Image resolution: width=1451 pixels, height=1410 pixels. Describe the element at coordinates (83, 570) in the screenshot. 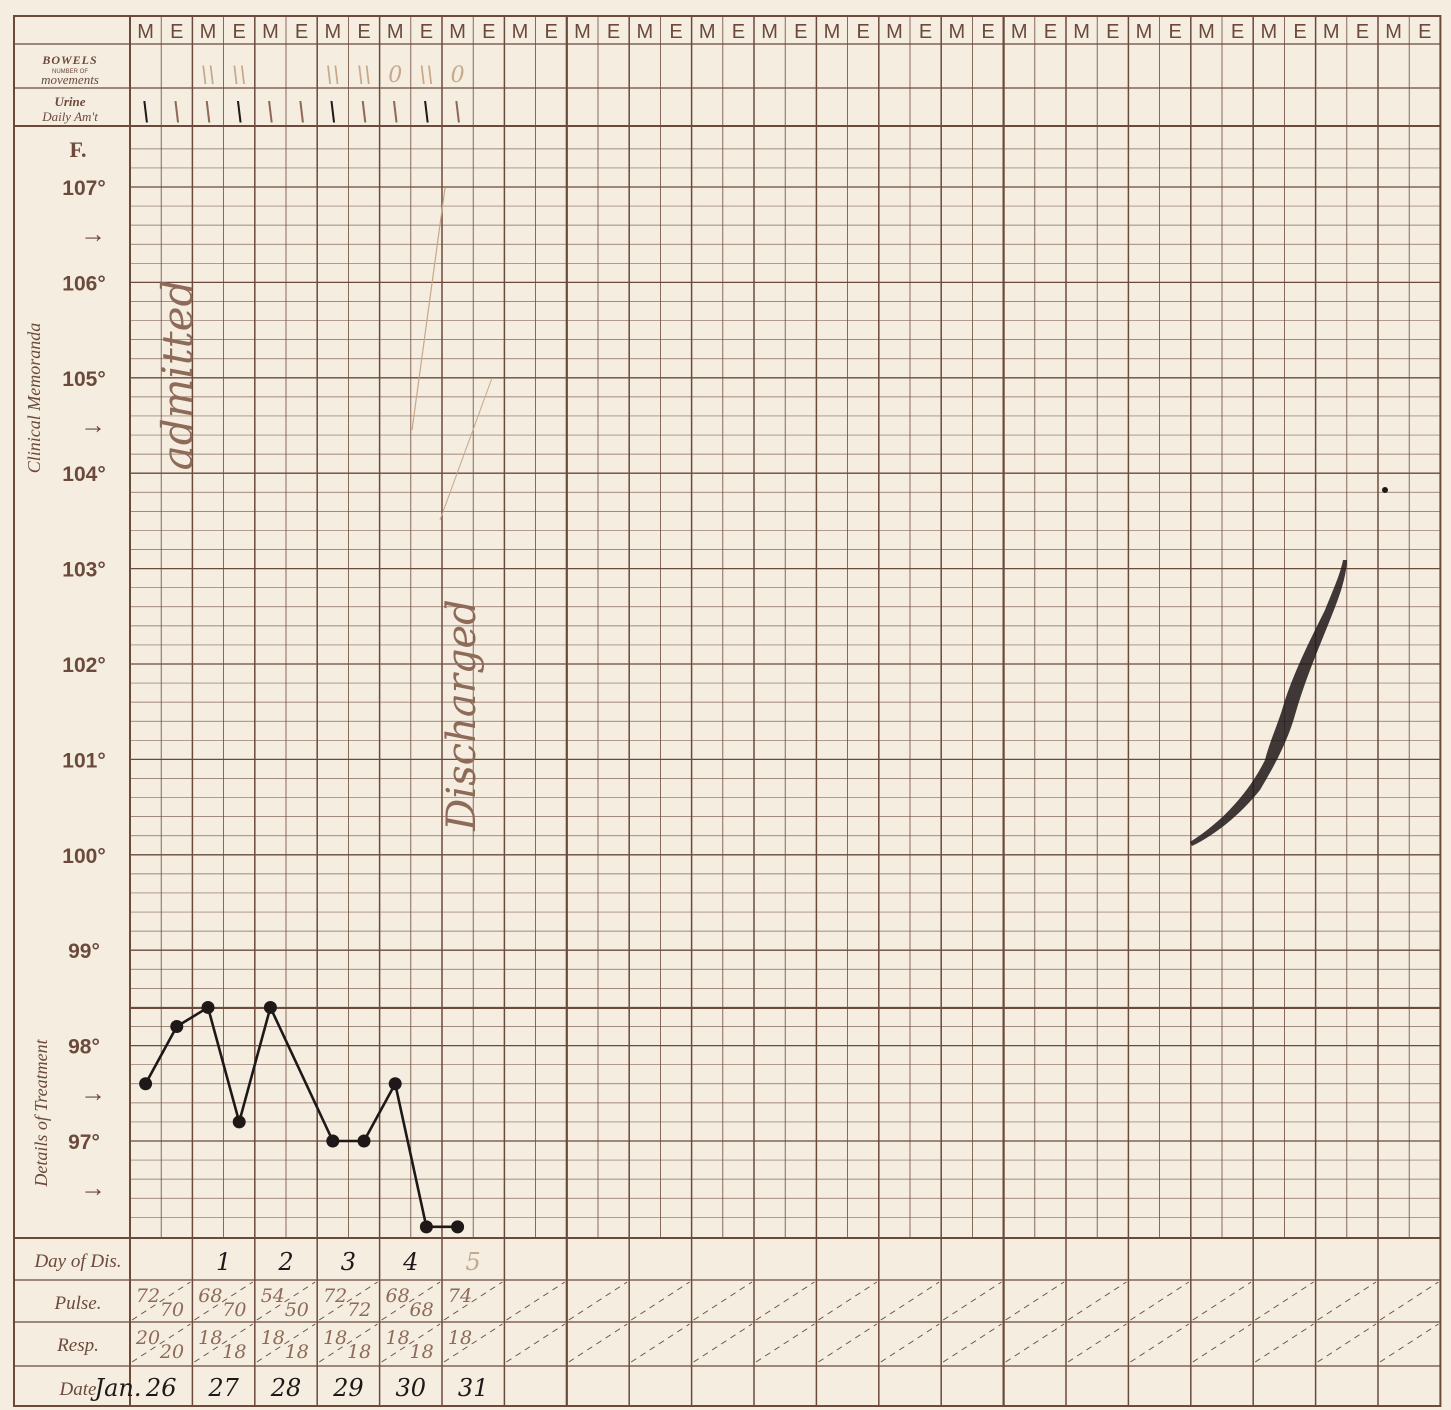

I see `temperature-label: 103°` at that location.